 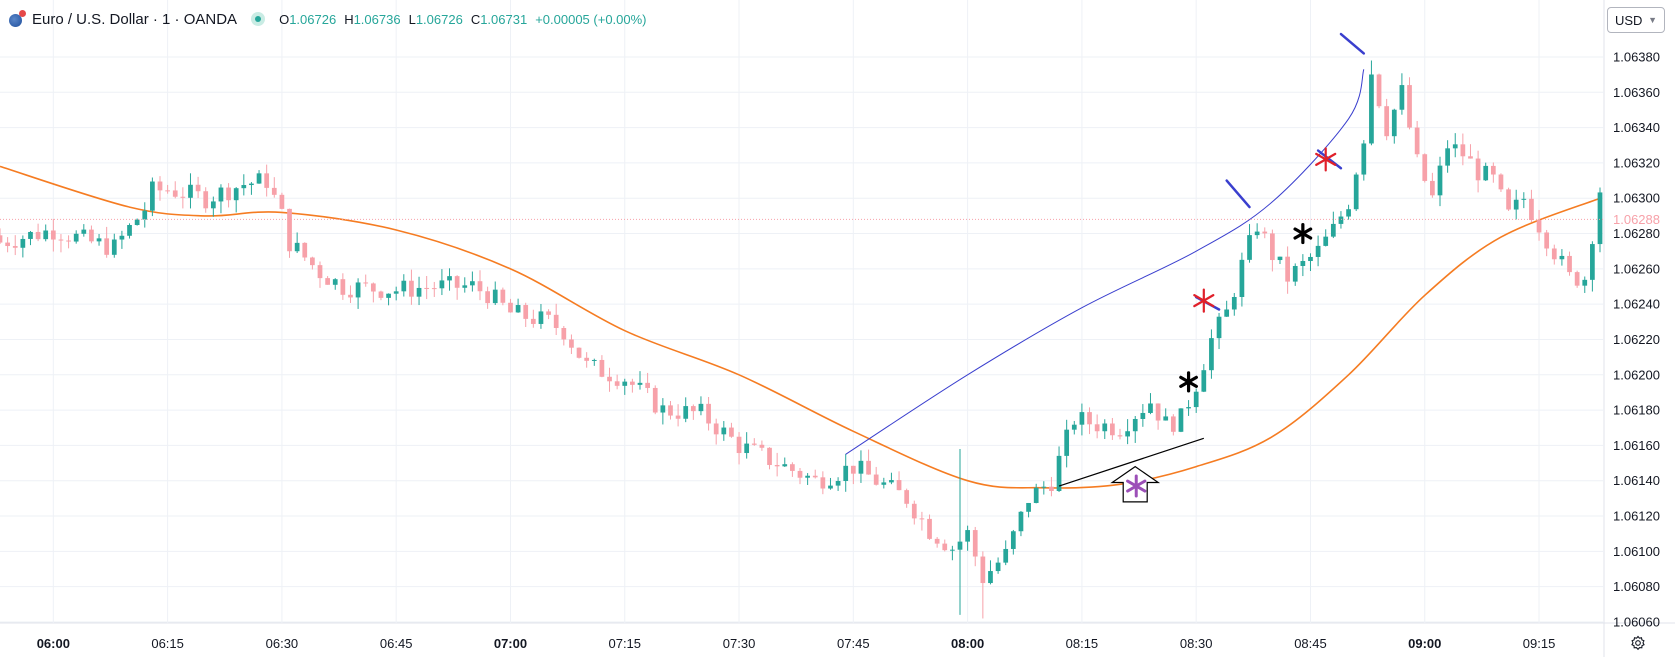 What do you see at coordinates (967, 643) in the screenshot?
I see `time-tick-label: 08:00` at bounding box center [967, 643].